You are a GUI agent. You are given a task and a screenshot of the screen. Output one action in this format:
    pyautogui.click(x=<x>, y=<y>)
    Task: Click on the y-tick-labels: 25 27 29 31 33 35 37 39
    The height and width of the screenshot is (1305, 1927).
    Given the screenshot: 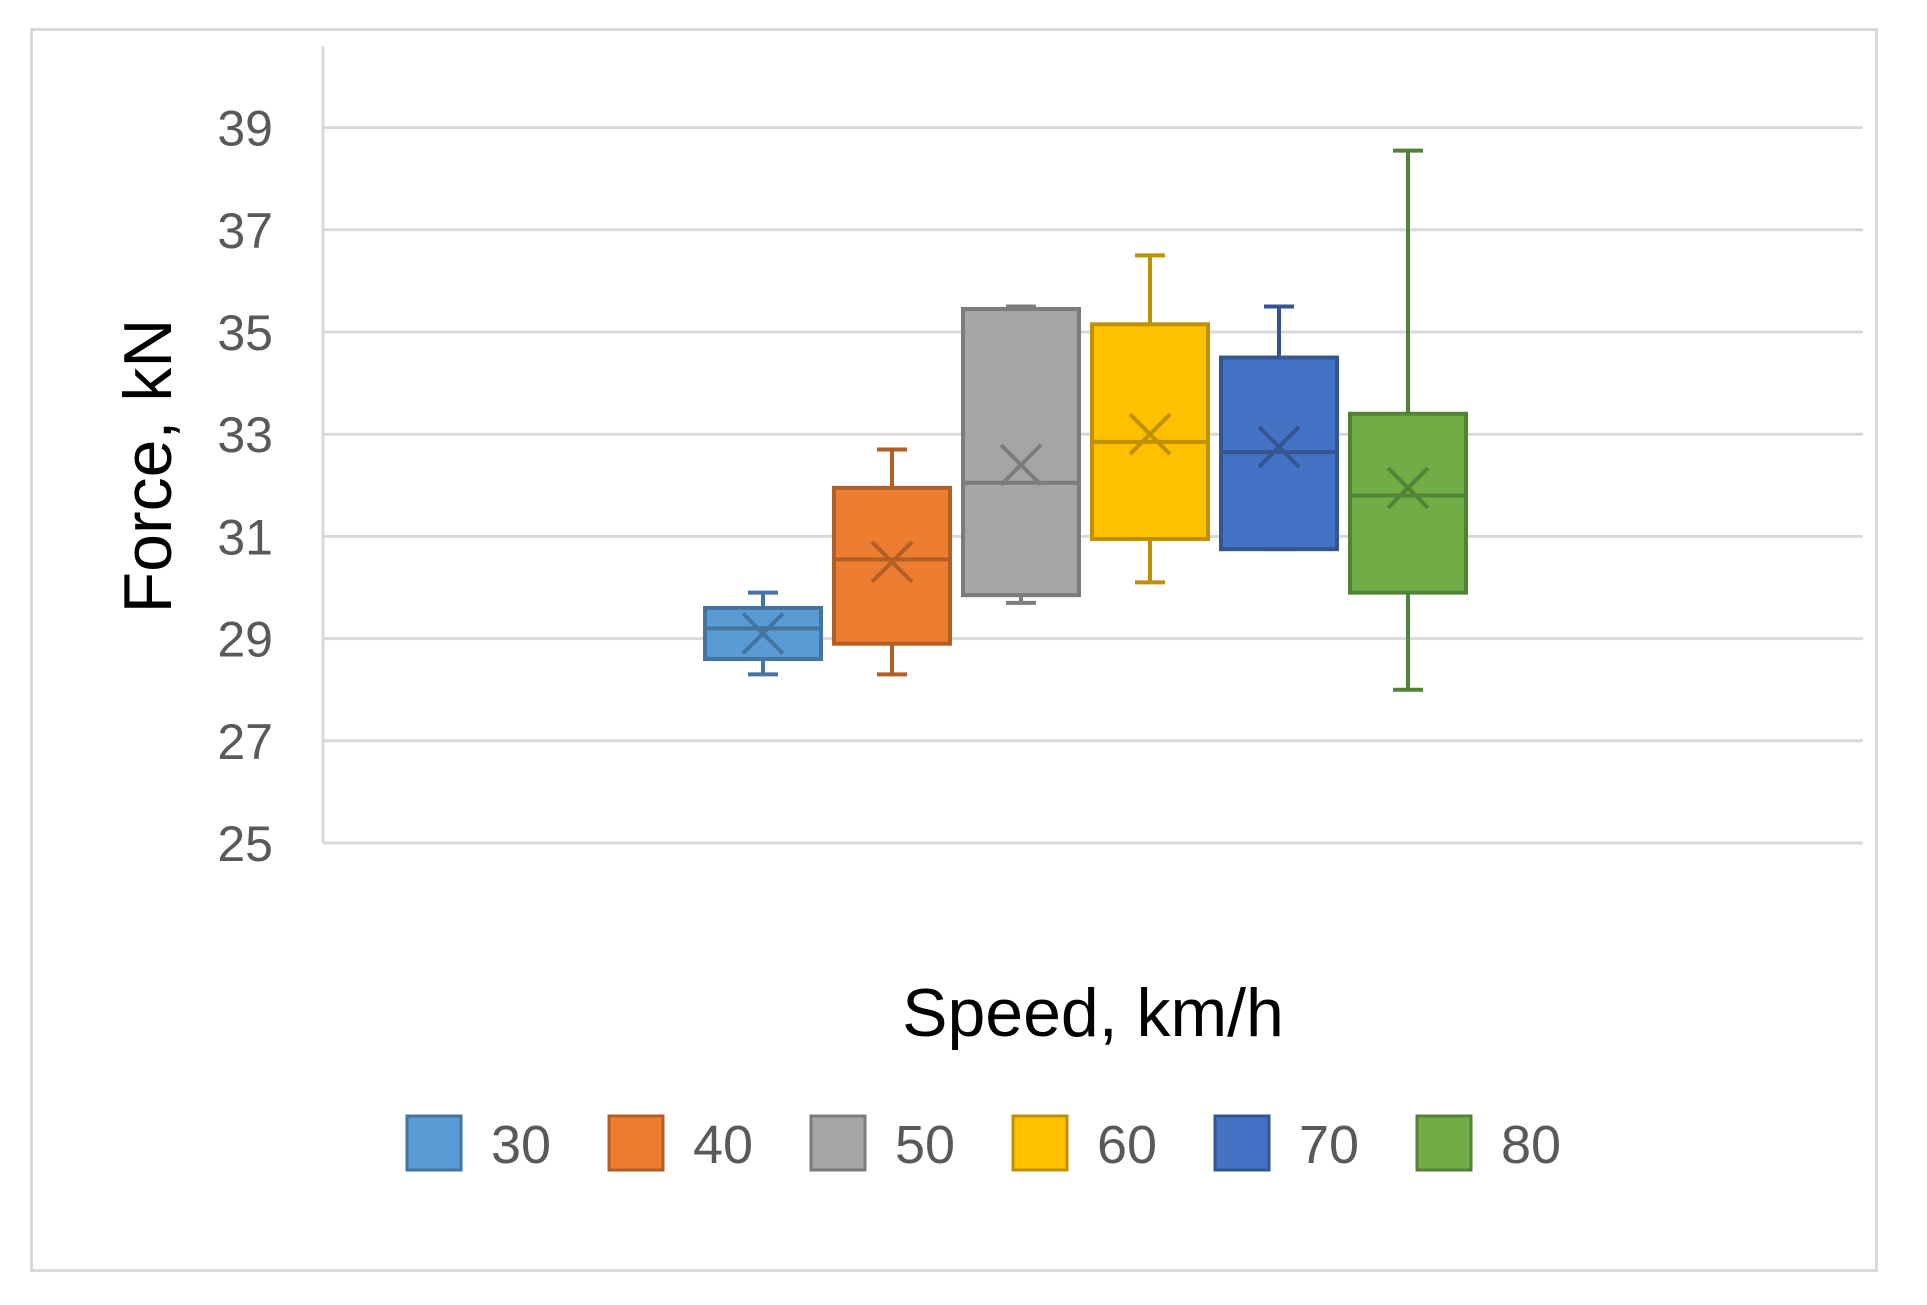 What is the action you would take?
    pyautogui.click(x=245, y=486)
    